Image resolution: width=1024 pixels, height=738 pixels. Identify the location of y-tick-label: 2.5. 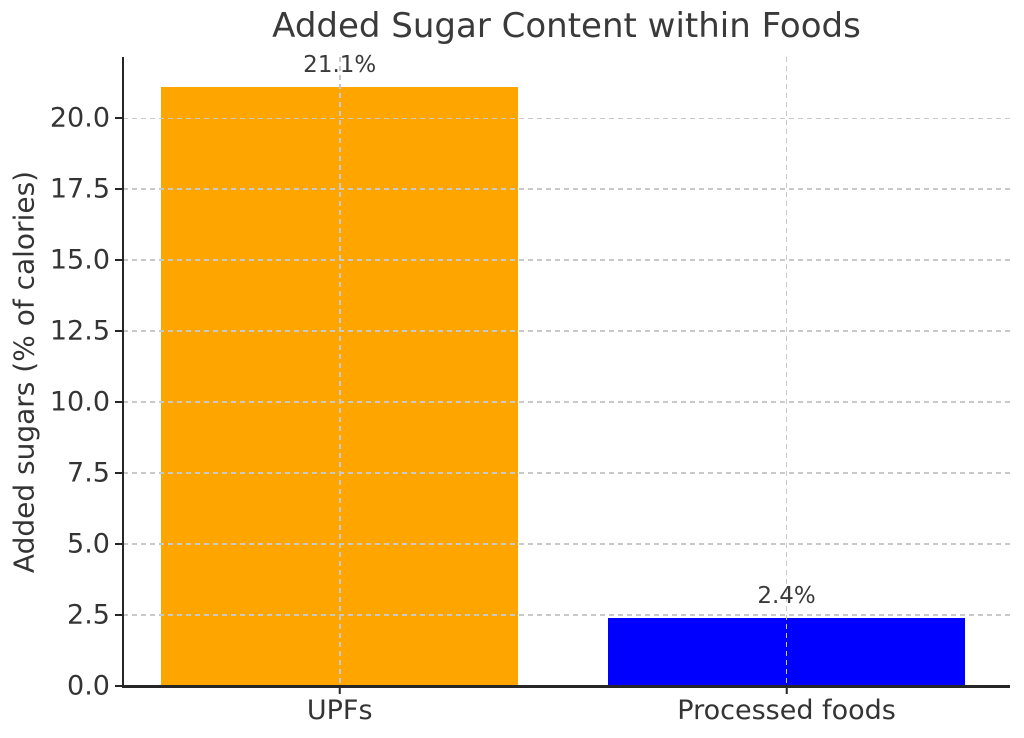
(88, 615).